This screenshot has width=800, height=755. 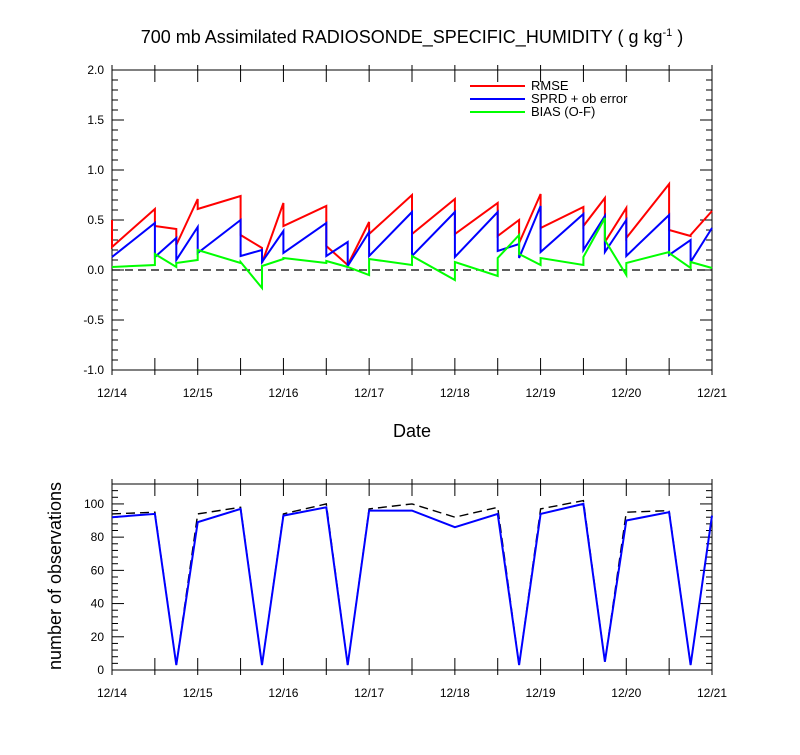 What do you see at coordinates (93, 320) in the screenshot?
I see `y-tick-label: -0.5` at bounding box center [93, 320].